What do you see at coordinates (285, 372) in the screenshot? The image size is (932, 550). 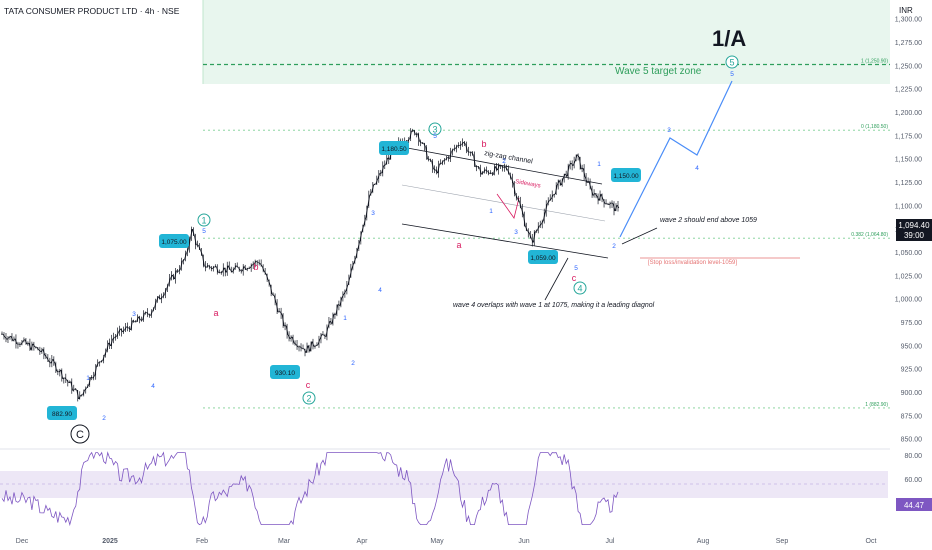 I see `price-box-930: 930.10` at bounding box center [285, 372].